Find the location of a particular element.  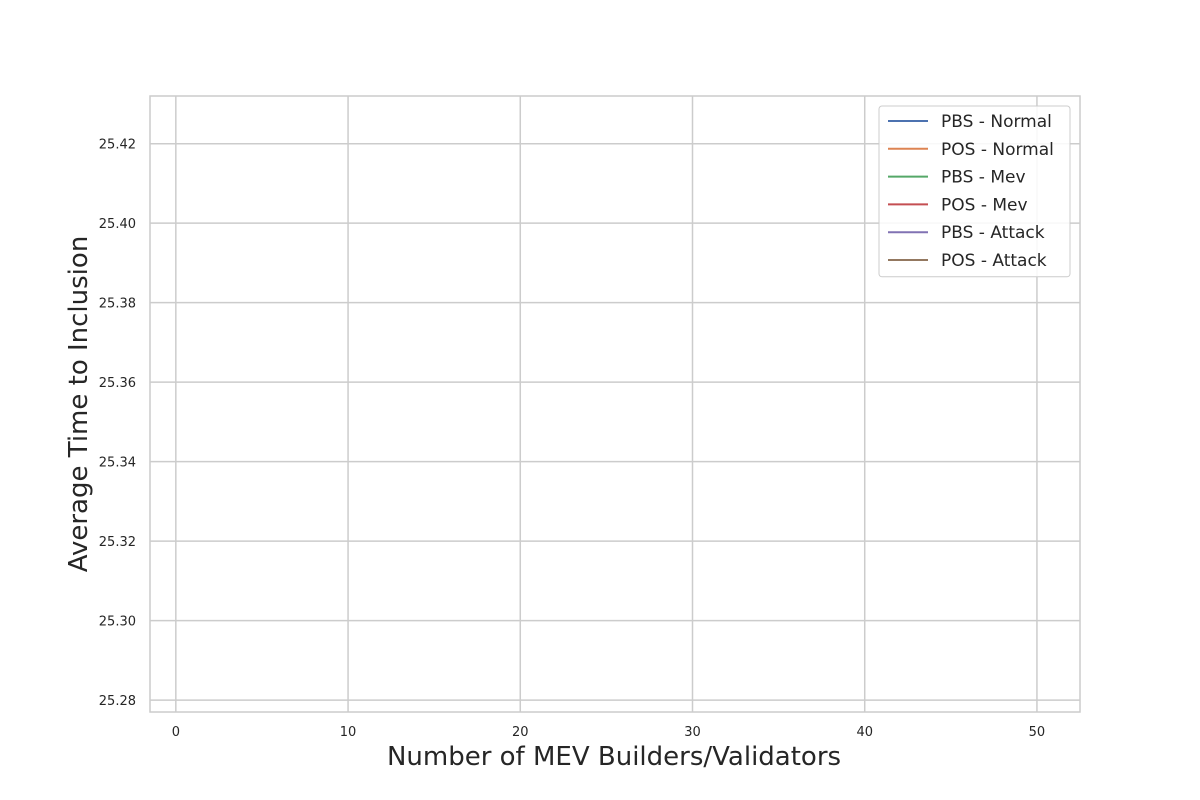

y-tick-label: 25.28 is located at coordinates (117, 701).